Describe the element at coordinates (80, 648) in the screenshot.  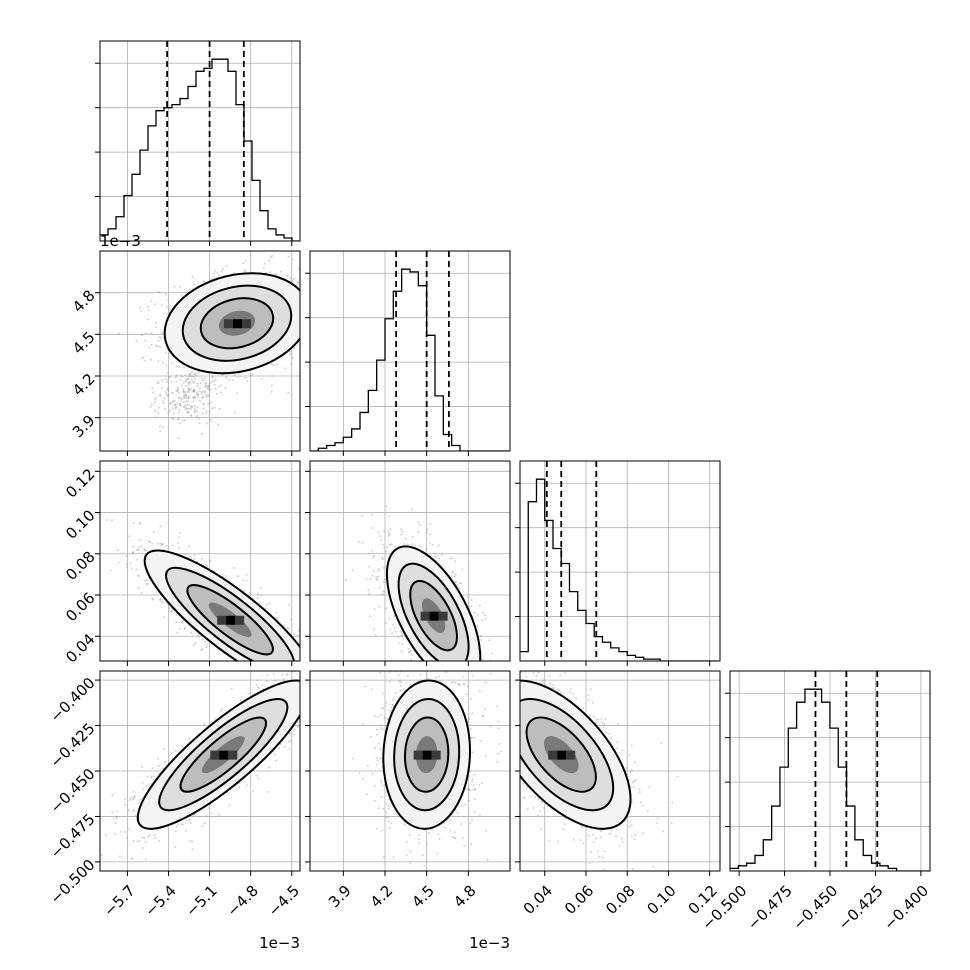
I see `y-tick-label: 0.04` at that location.